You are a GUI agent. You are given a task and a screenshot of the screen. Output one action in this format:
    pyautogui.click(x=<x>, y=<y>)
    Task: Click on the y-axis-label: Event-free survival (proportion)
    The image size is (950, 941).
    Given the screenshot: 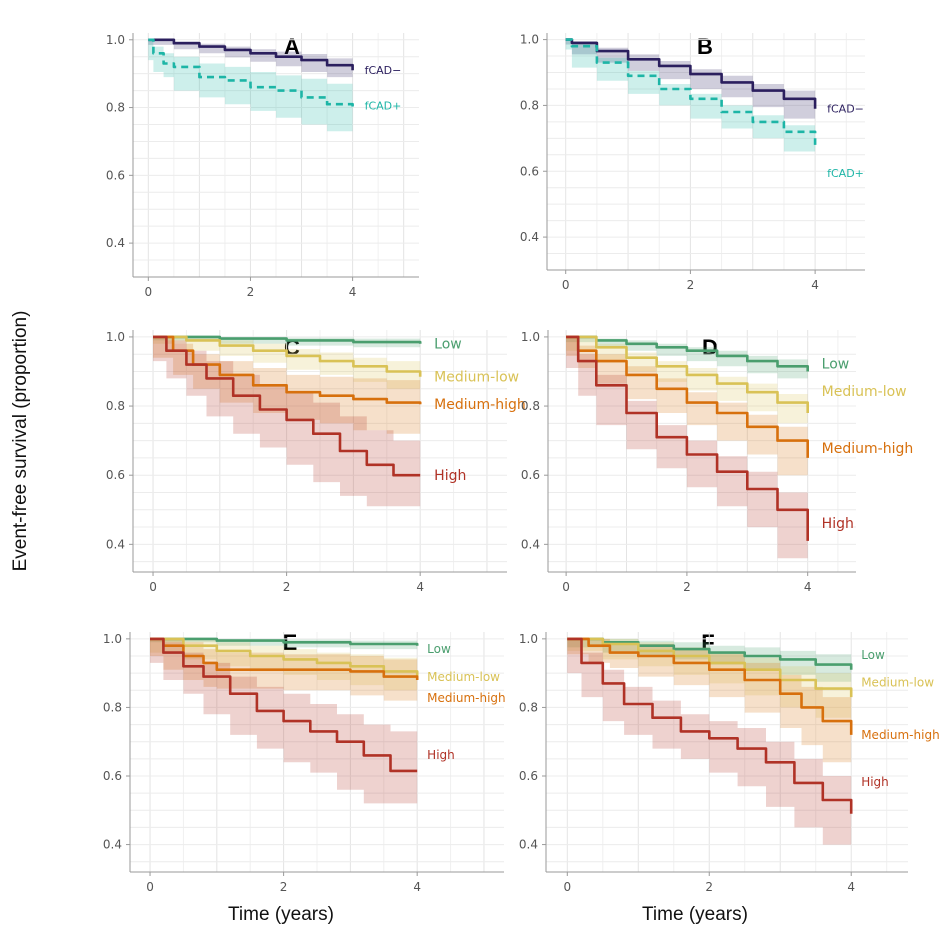 What is the action you would take?
    pyautogui.click(x=20, y=441)
    